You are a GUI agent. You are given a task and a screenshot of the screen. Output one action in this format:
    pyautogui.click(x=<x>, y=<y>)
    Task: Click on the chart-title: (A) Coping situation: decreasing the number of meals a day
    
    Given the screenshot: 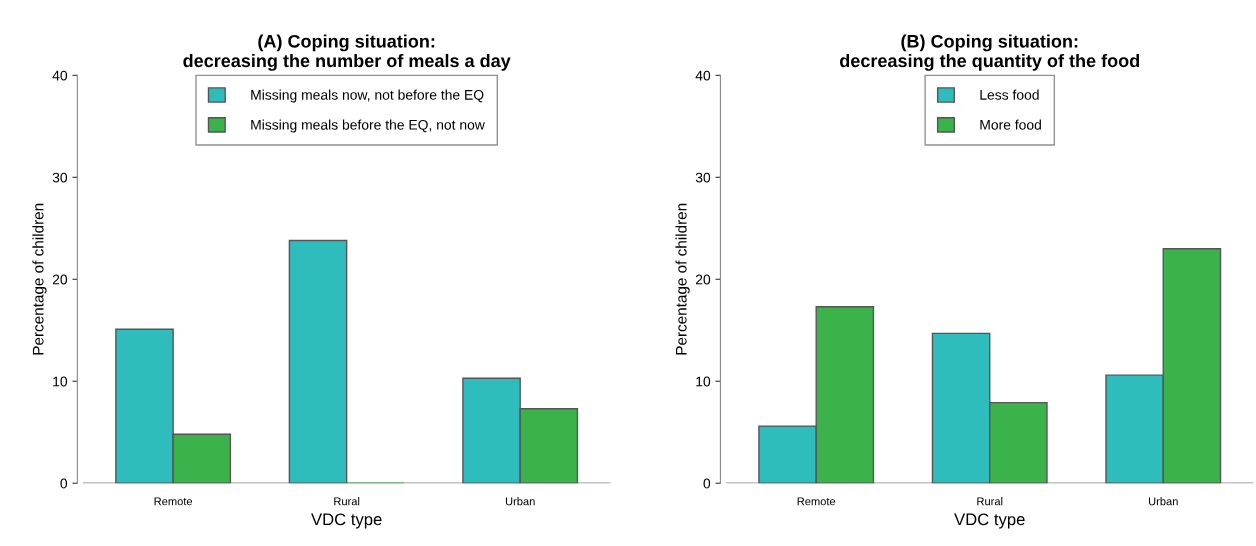 What is the action you would take?
    pyautogui.click(x=347, y=52)
    